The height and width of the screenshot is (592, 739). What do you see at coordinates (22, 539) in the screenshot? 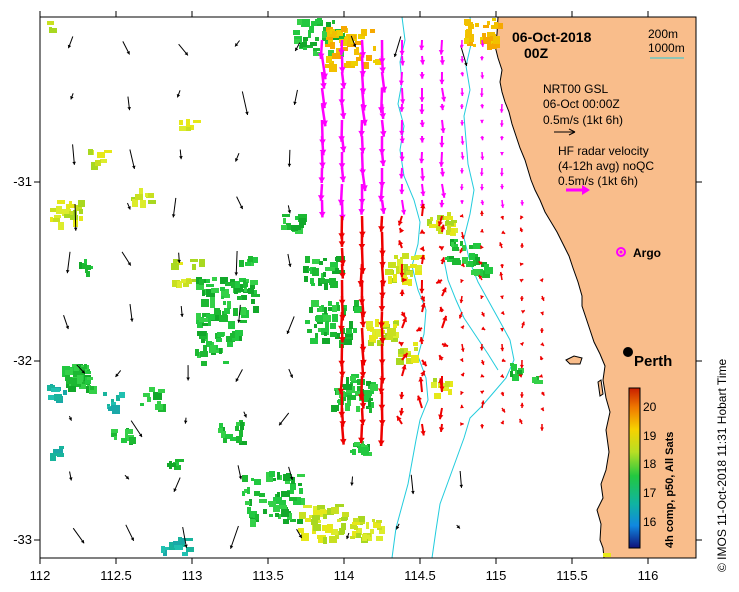
I see `lat-tick-label: -33` at bounding box center [22, 539].